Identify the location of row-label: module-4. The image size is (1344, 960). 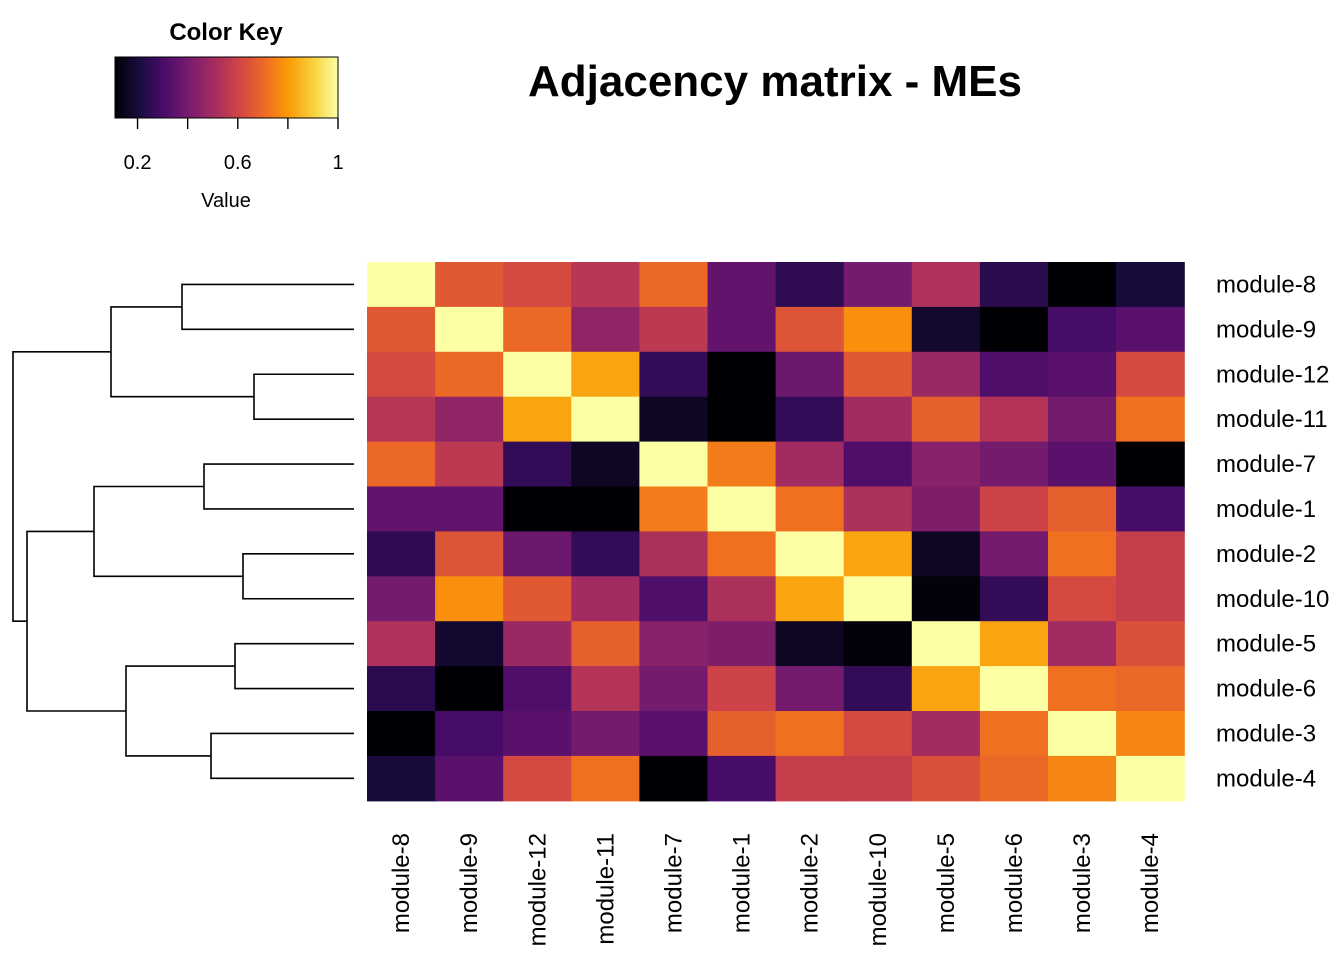
(1266, 778).